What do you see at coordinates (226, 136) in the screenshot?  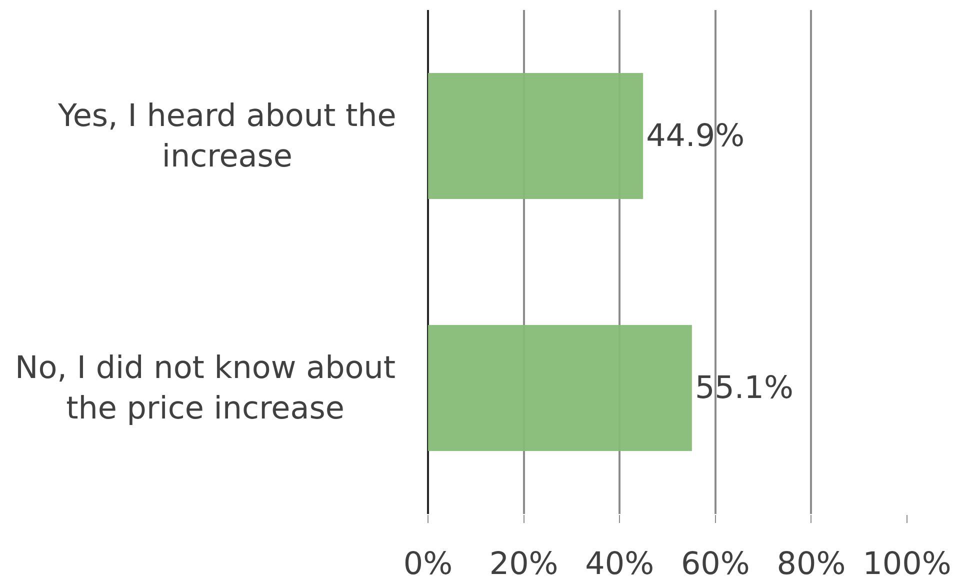 I see `y-tick-label: Yes, I heard about the increase` at bounding box center [226, 136].